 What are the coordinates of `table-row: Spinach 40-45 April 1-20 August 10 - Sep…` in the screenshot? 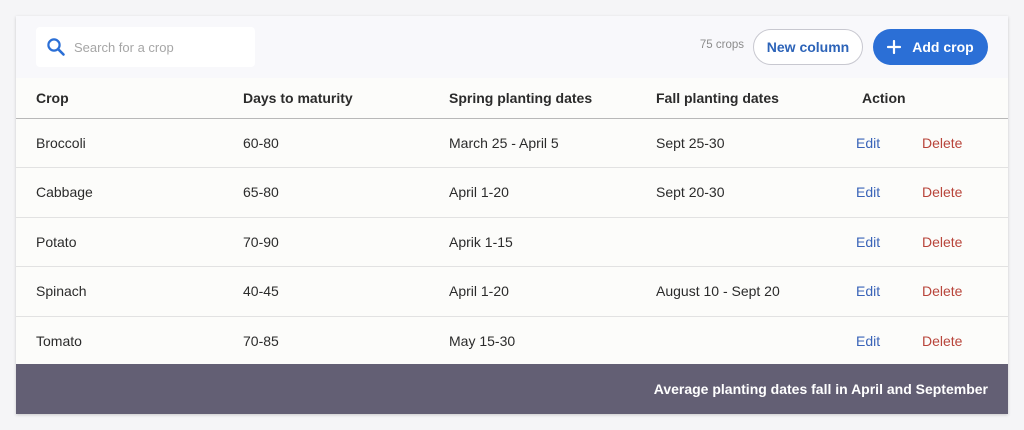 It's located at (512, 291).